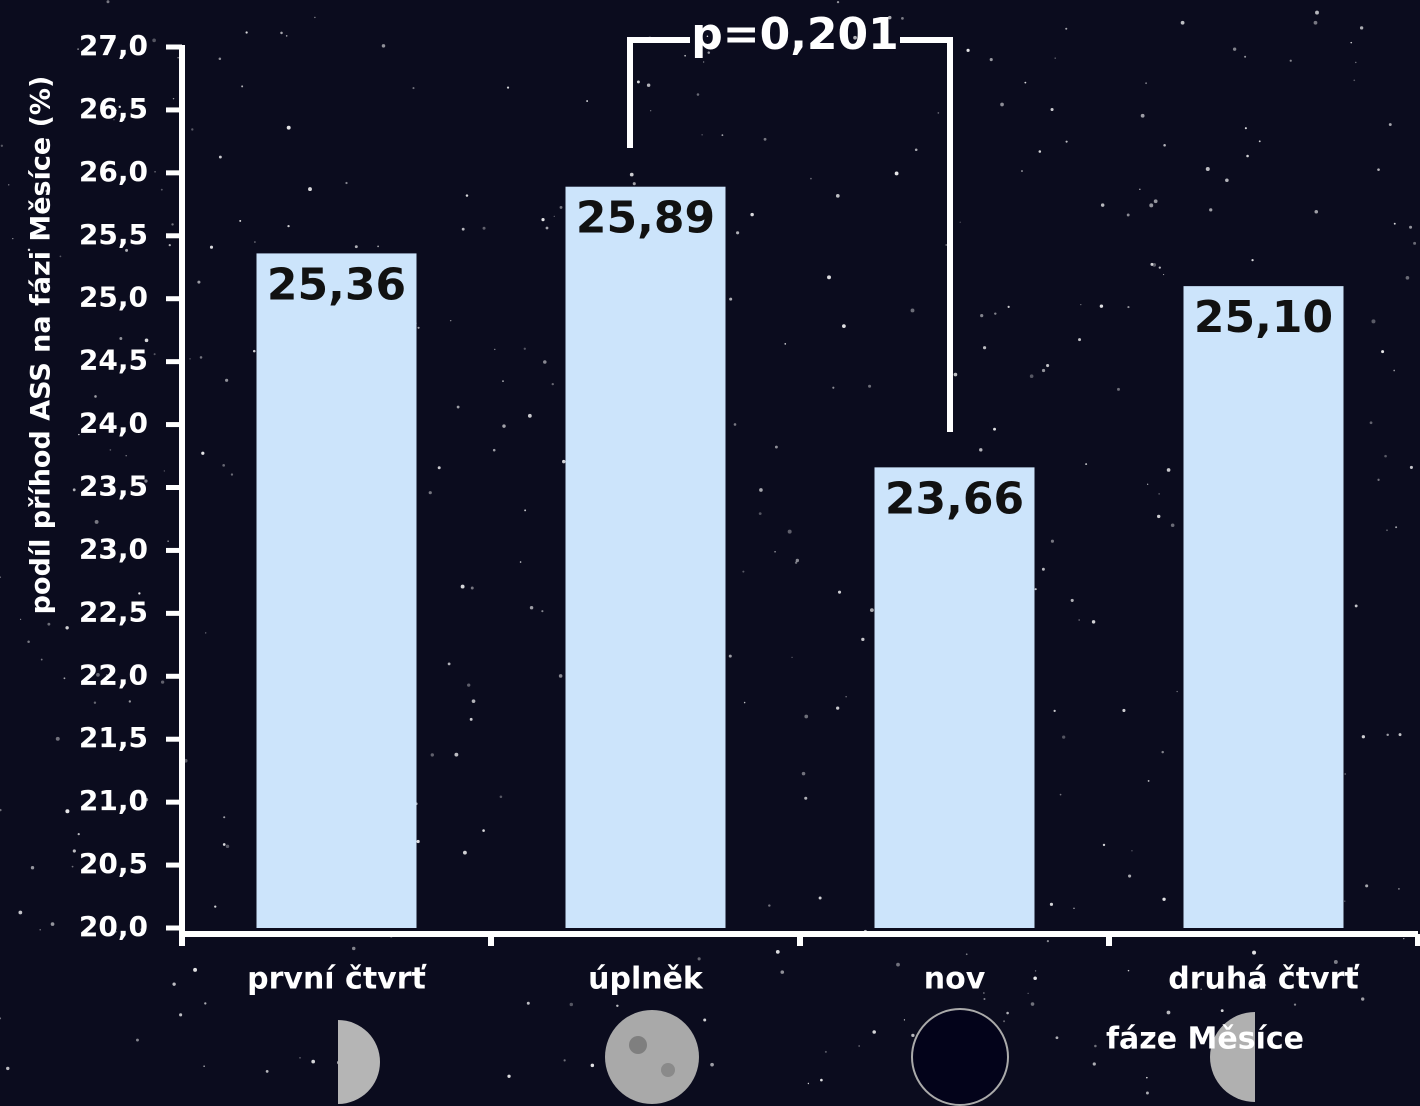  What do you see at coordinates (113, 800) in the screenshot?
I see `y-tick-label: 21,0` at bounding box center [113, 800].